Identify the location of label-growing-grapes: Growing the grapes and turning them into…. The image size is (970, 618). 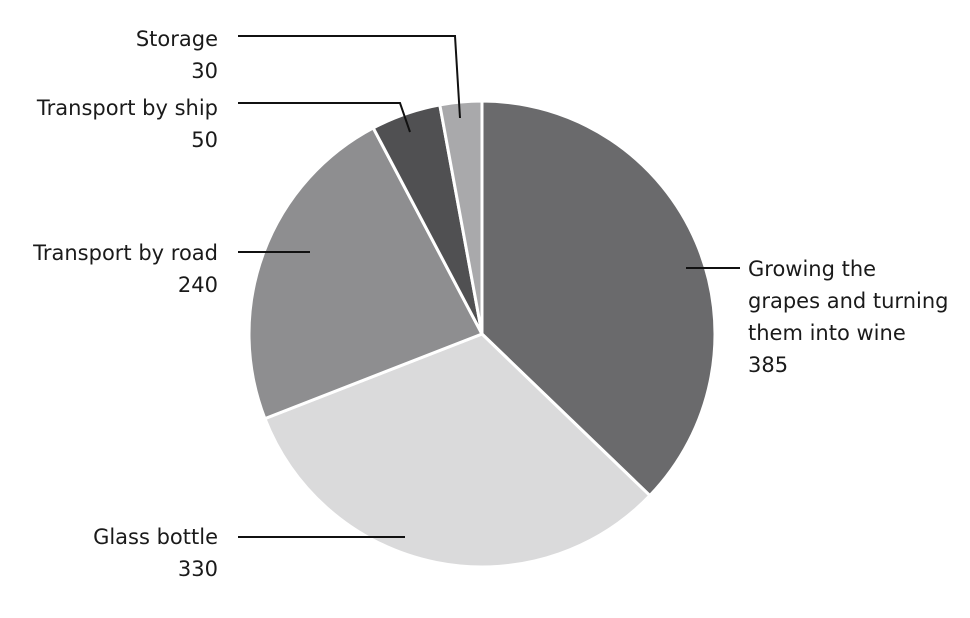
(848, 317).